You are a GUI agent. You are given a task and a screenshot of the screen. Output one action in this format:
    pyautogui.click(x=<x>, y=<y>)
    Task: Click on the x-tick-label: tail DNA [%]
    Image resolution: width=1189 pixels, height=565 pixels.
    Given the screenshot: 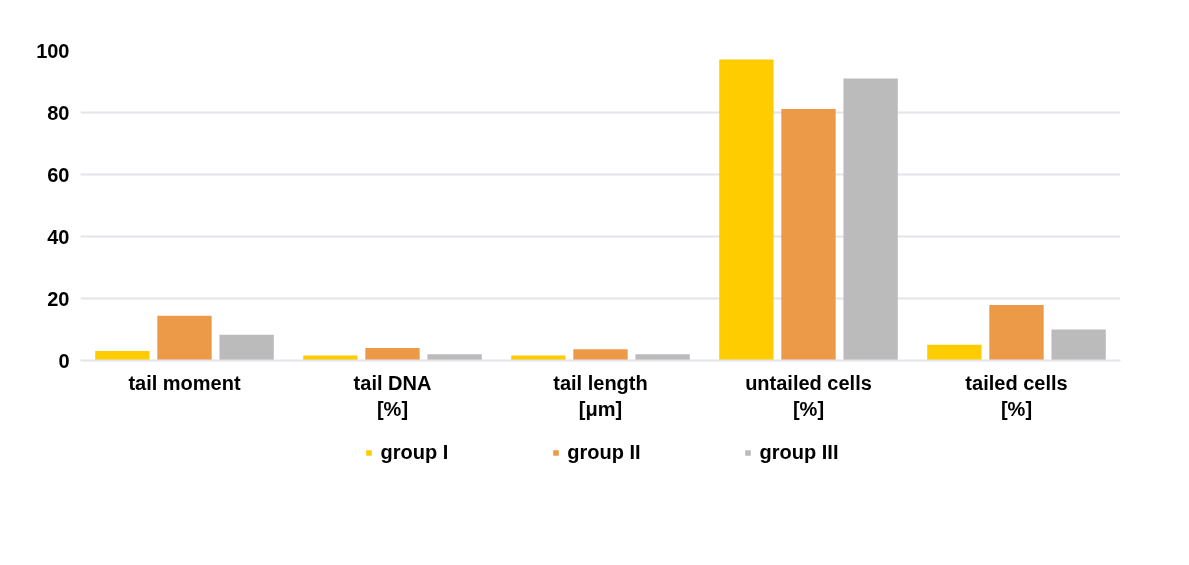 What is the action you would take?
    pyautogui.click(x=392, y=395)
    